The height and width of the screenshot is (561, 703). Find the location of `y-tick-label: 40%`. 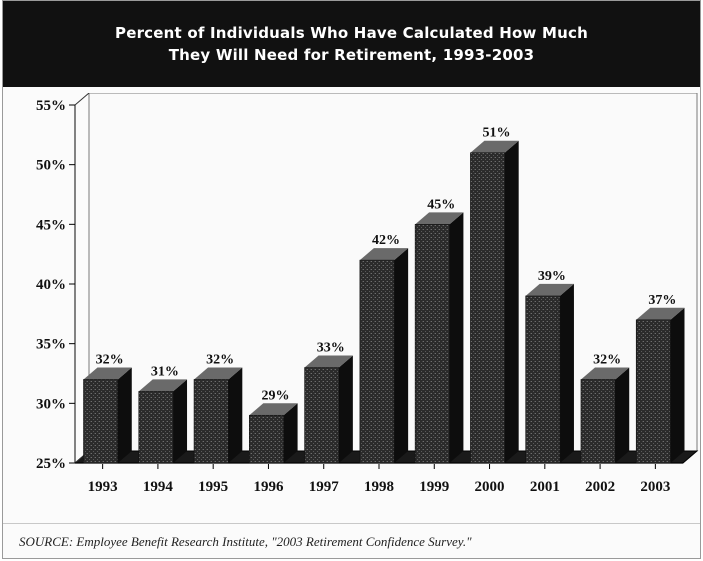

y-tick-label: 40% is located at coordinates (51, 285).